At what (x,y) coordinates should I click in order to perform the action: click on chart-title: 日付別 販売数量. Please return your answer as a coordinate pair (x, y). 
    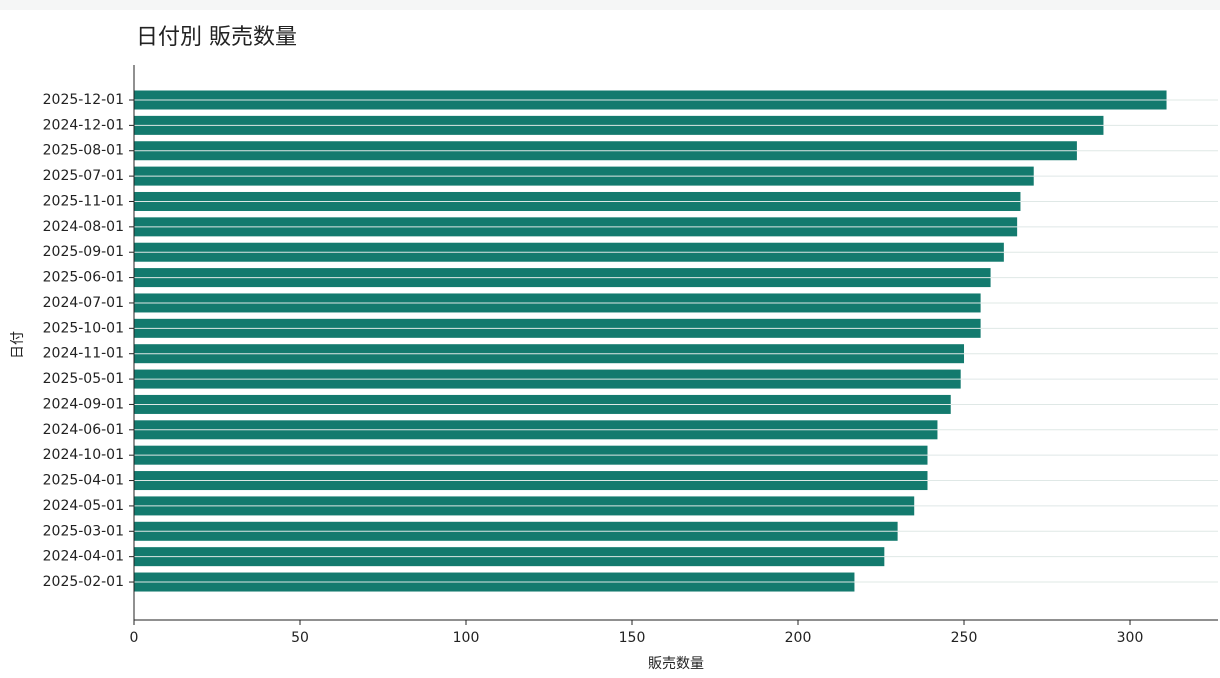
    Looking at the image, I should click on (216, 37).